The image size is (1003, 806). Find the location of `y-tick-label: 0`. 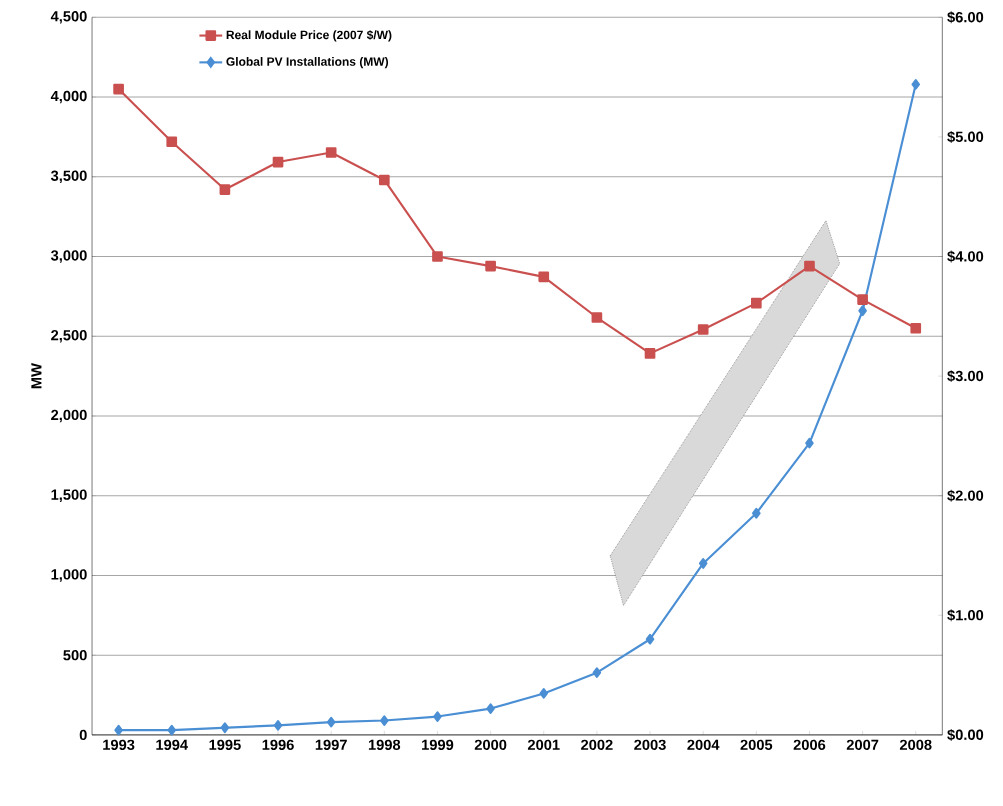

y-tick-label: 0 is located at coordinates (83, 735).